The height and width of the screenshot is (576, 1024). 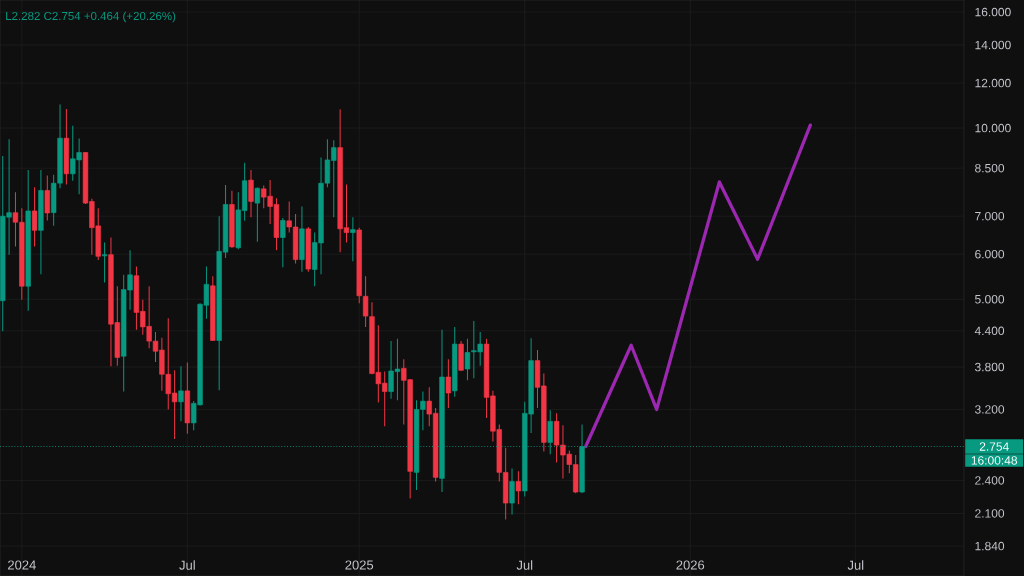 I want to click on x-tick-label: 2024, so click(x=22, y=565).